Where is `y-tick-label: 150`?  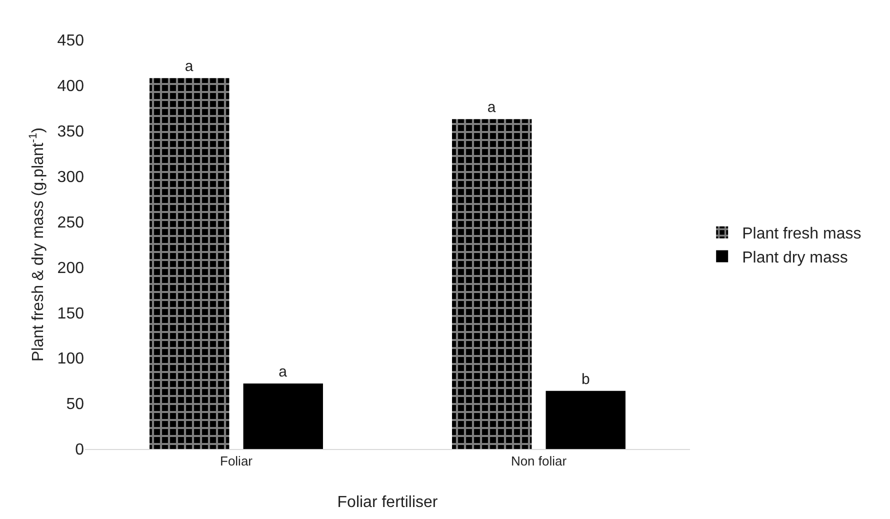
y-tick-label: 150 is located at coordinates (70, 313).